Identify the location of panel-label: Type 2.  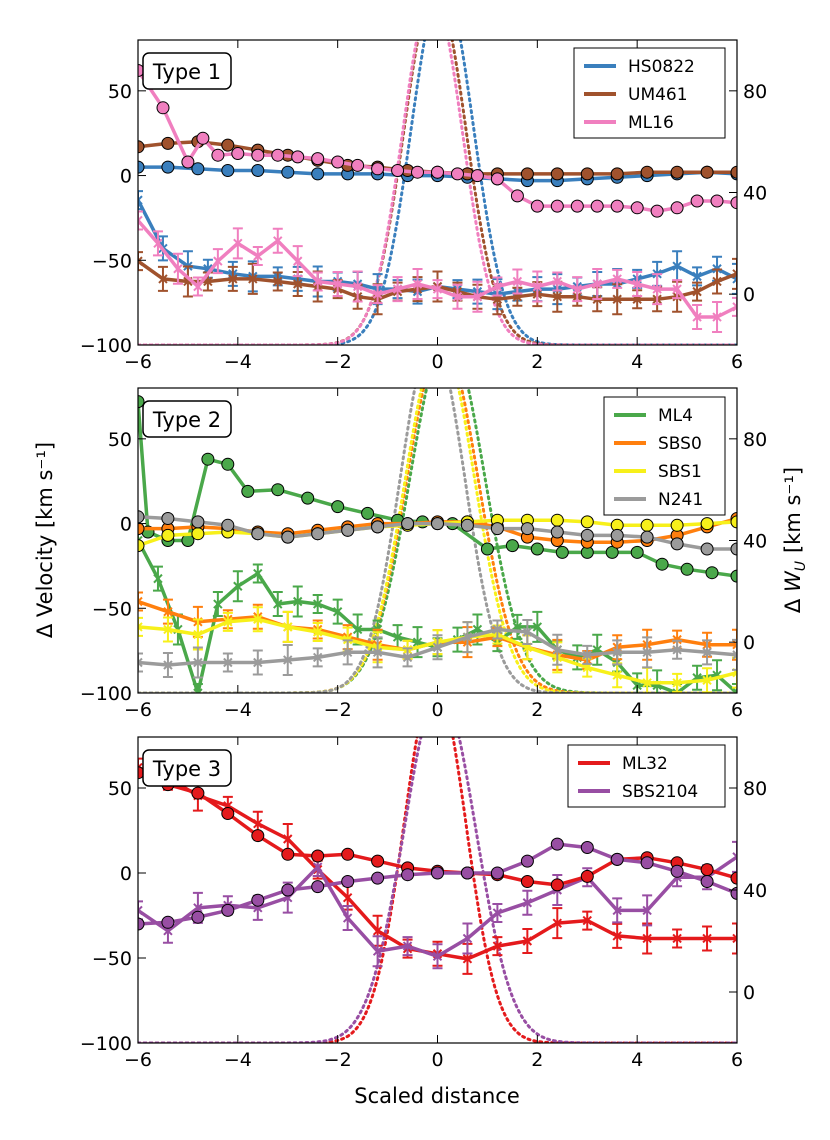
(186, 420).